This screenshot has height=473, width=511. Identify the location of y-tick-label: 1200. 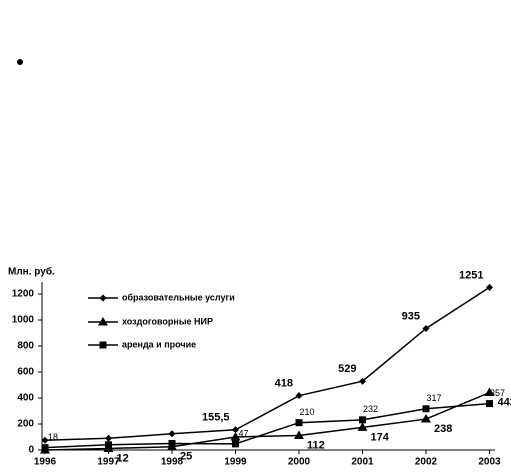
(23, 294).